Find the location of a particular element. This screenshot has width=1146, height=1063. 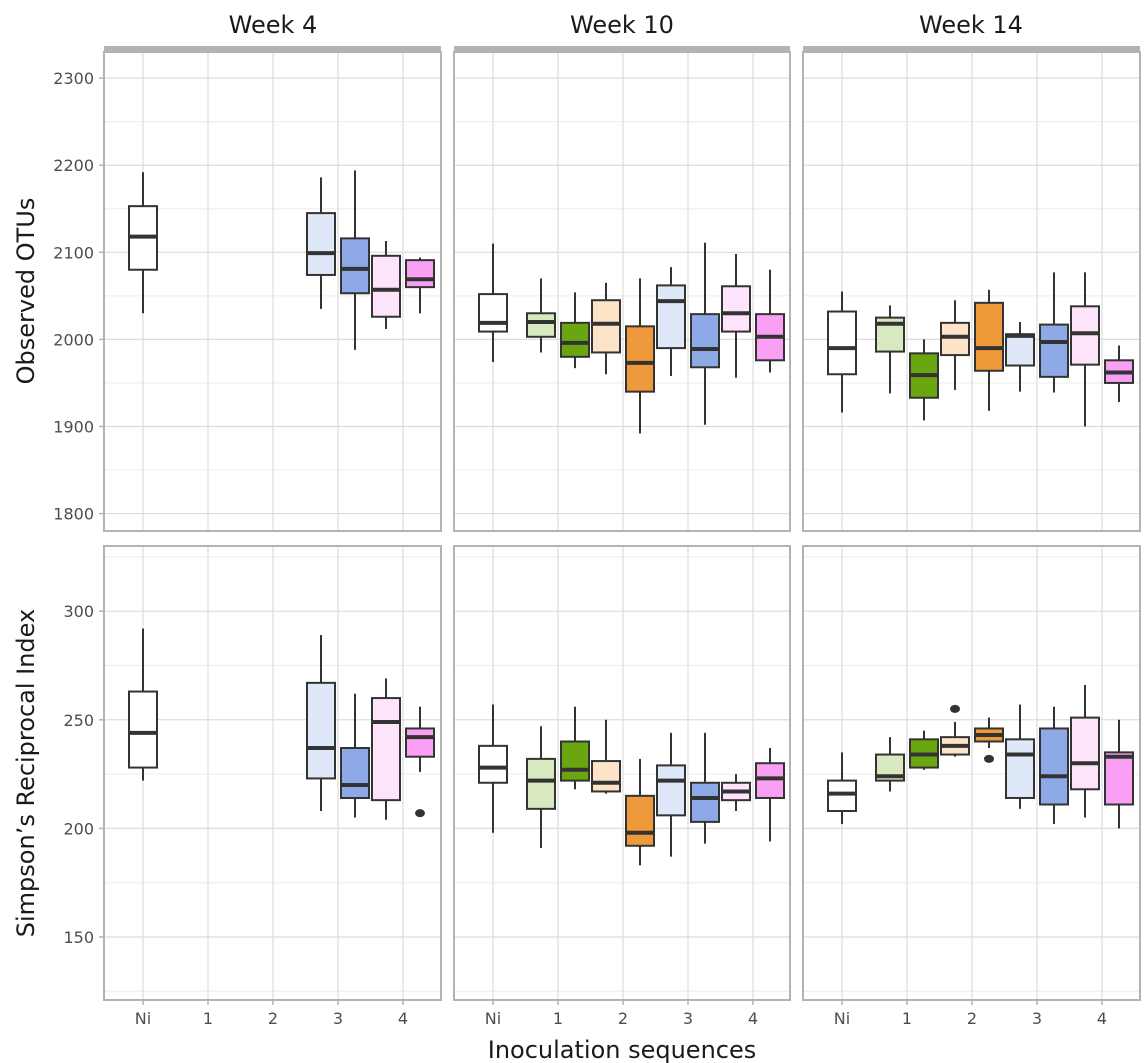

y-tick-label: 1800 is located at coordinates (73, 514).